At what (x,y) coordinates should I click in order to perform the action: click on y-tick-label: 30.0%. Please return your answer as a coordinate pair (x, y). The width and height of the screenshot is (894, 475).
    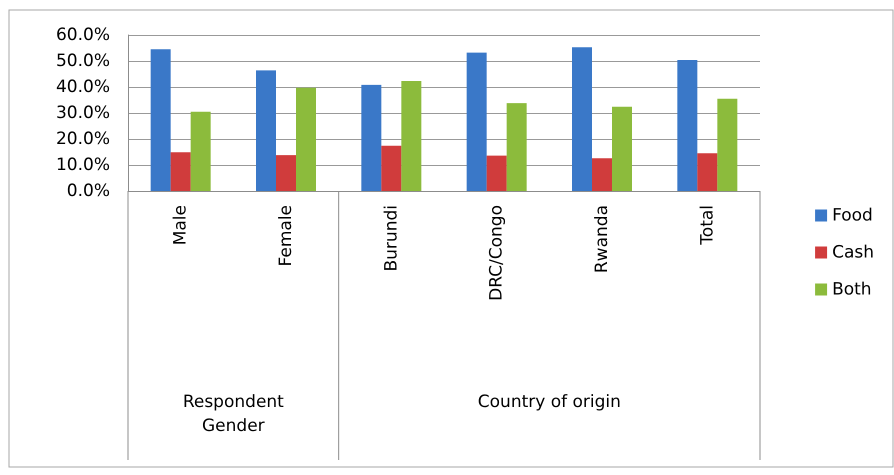
    Looking at the image, I should click on (83, 113).